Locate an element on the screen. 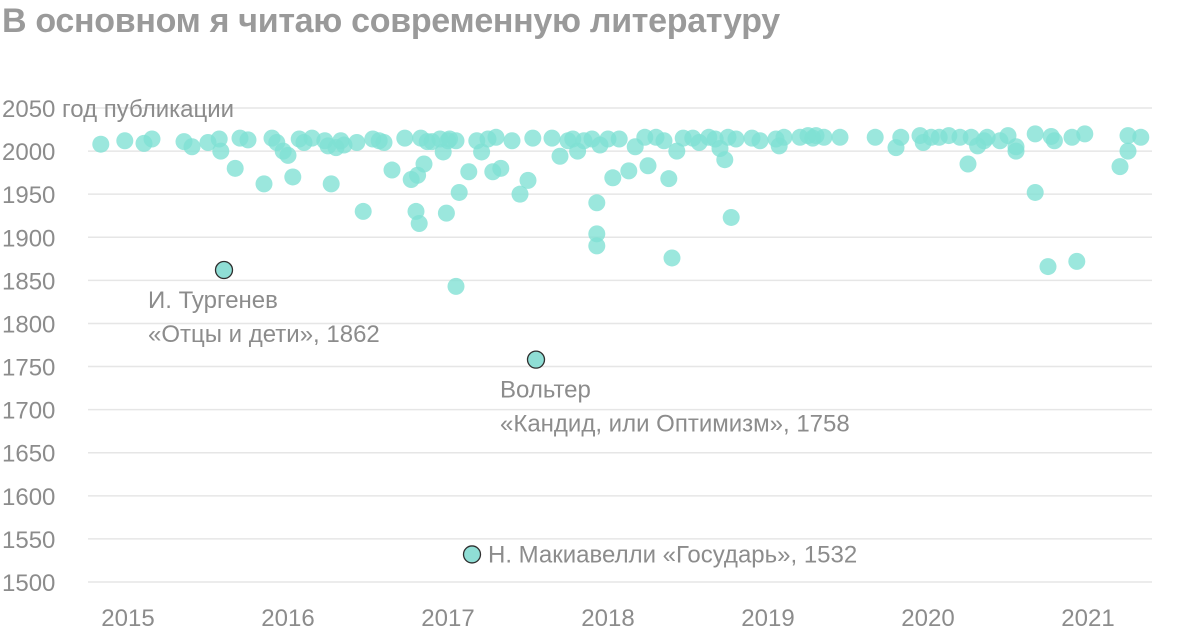 This screenshot has width=1200, height=634. y-tick-label: 1850 is located at coordinates (28, 281).